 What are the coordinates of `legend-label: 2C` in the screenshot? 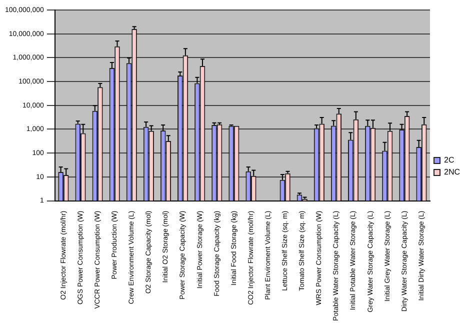 It's located at (449, 160).